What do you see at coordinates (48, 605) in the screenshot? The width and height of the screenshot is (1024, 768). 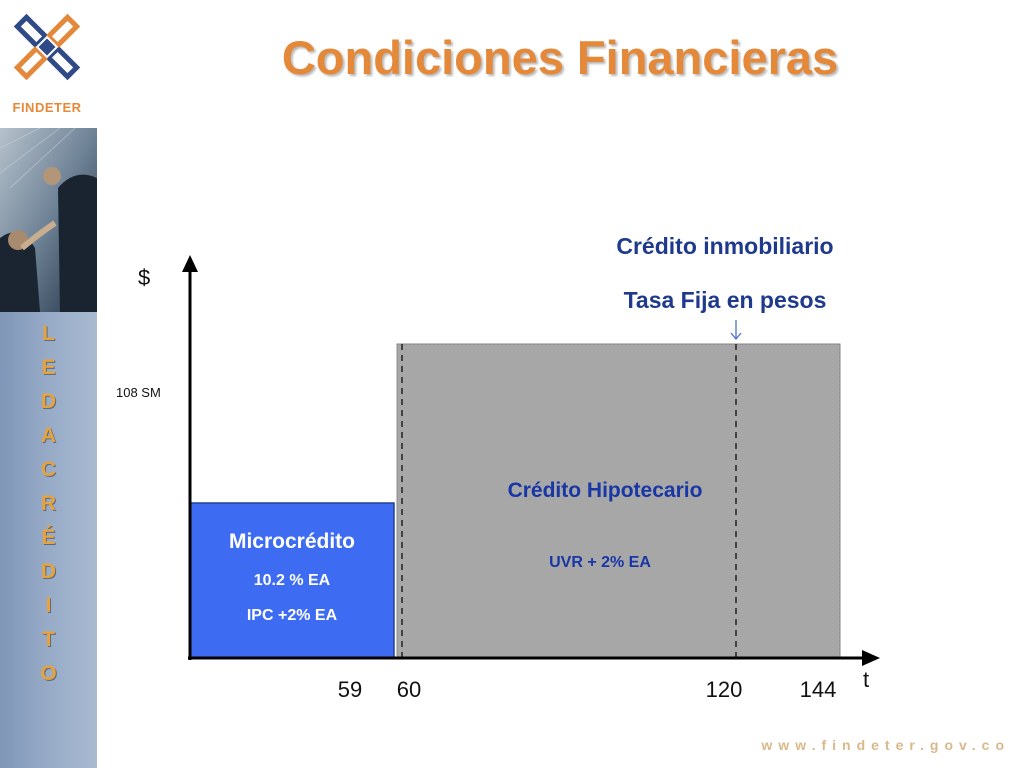 I see `vertical-letter: I` at bounding box center [48, 605].